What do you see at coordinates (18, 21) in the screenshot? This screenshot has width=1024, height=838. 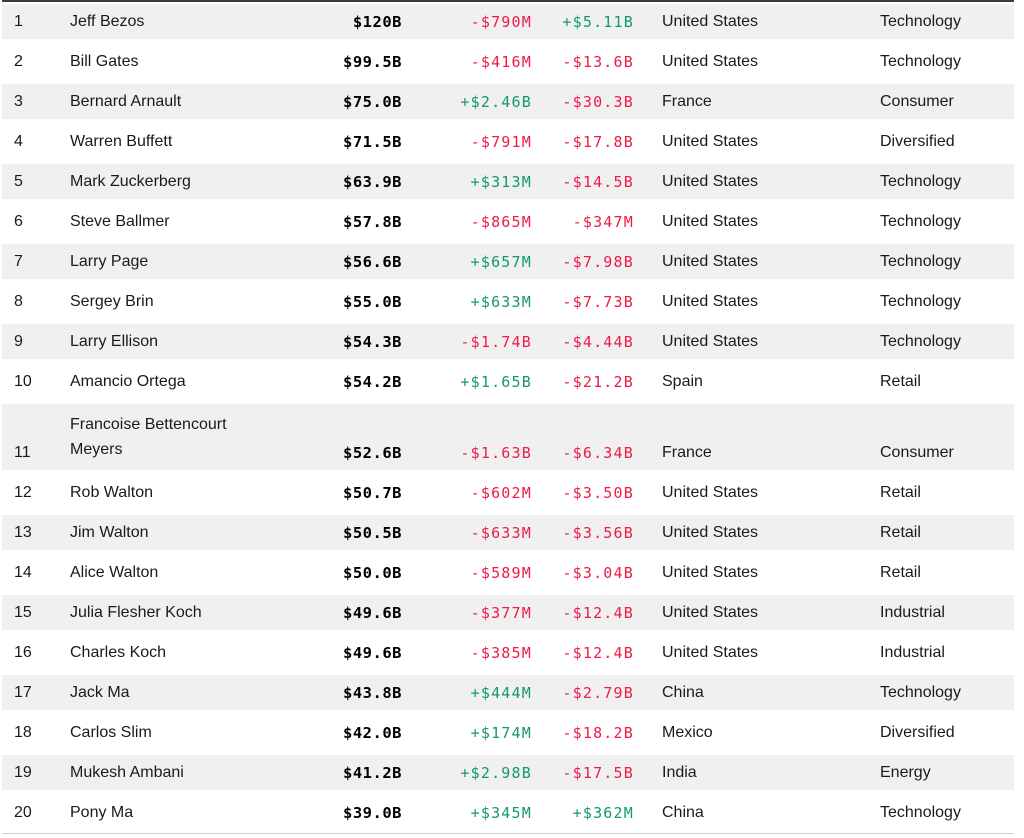 I see `rank-cell: 1` at bounding box center [18, 21].